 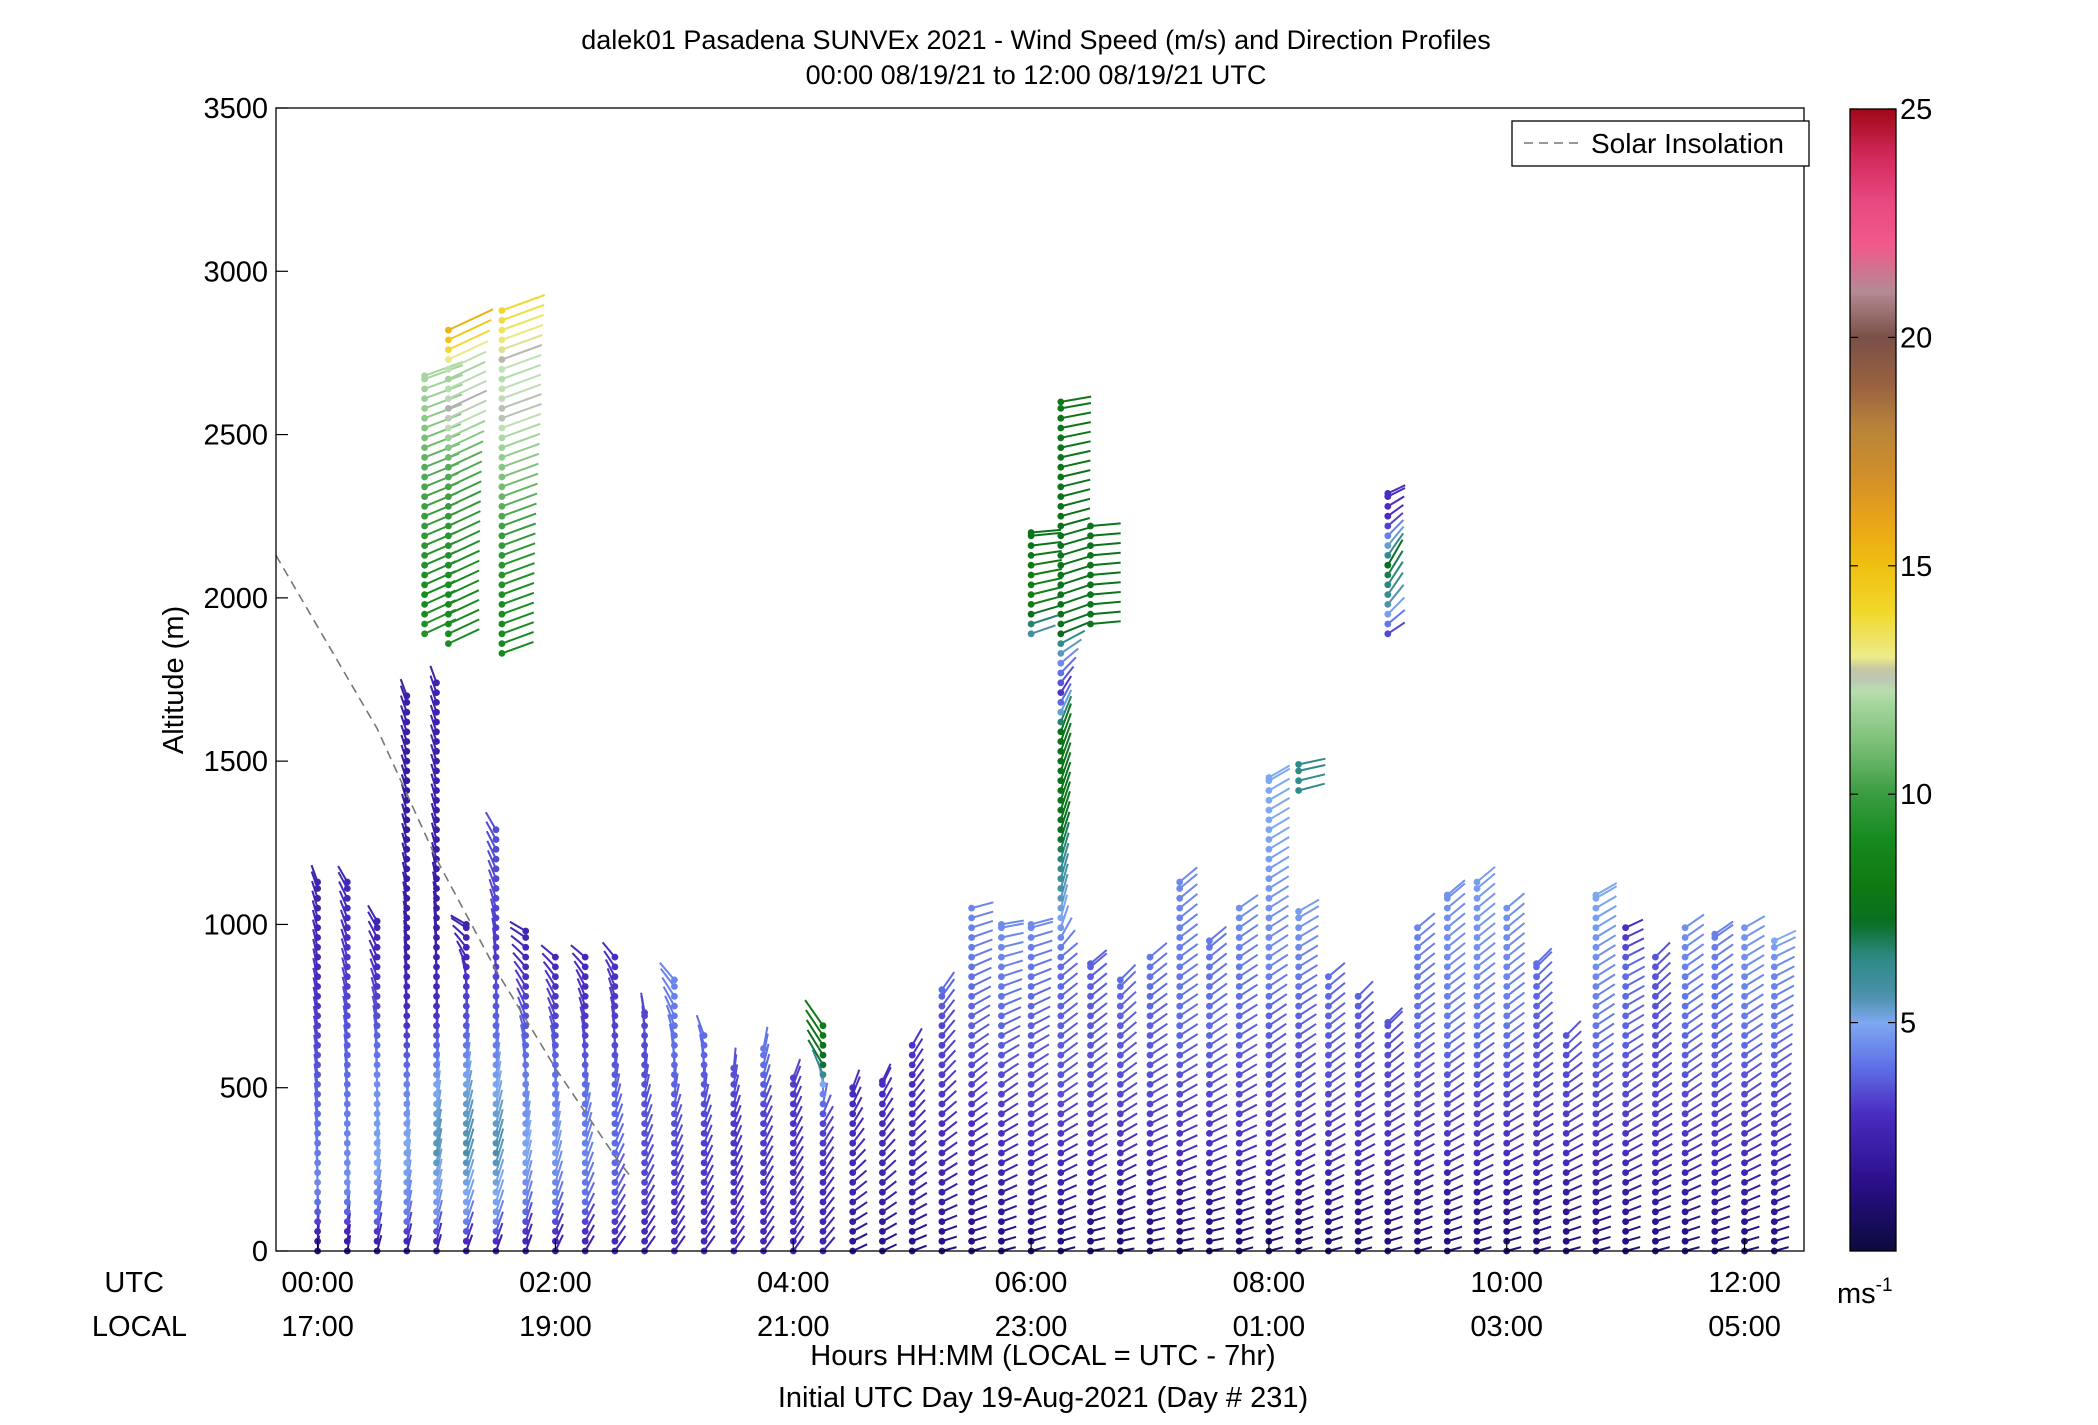 What do you see at coordinates (1269, 1283) in the screenshot?
I see `x-tick-label-utc: 08:00` at bounding box center [1269, 1283].